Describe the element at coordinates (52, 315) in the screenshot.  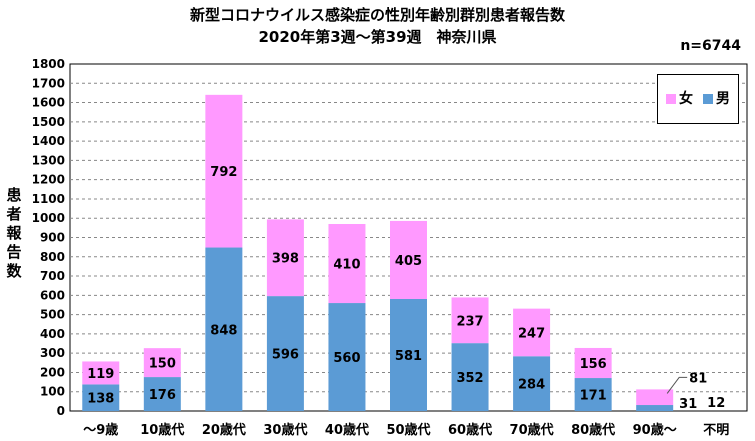
I see `y-tick-label: 500` at that location.